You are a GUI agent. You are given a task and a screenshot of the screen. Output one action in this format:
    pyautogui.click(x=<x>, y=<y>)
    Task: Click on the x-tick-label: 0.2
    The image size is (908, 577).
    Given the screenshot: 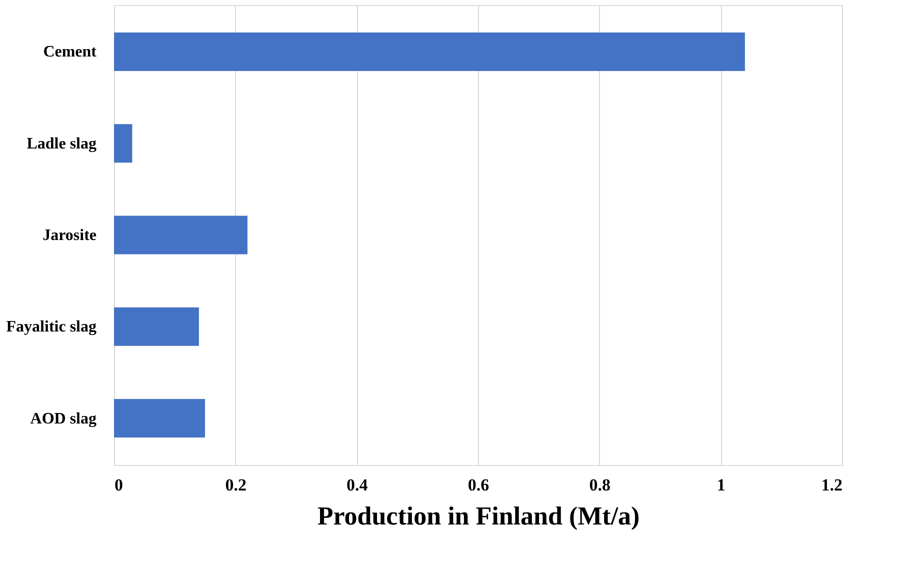 What is the action you would take?
    pyautogui.click(x=235, y=485)
    